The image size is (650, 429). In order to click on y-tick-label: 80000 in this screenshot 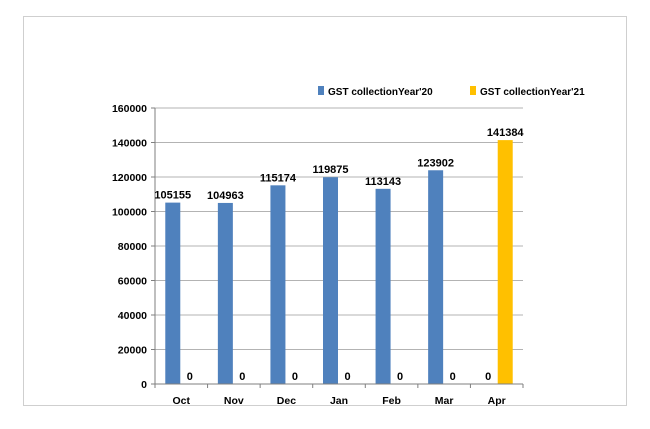, I will do `click(132, 247)`.